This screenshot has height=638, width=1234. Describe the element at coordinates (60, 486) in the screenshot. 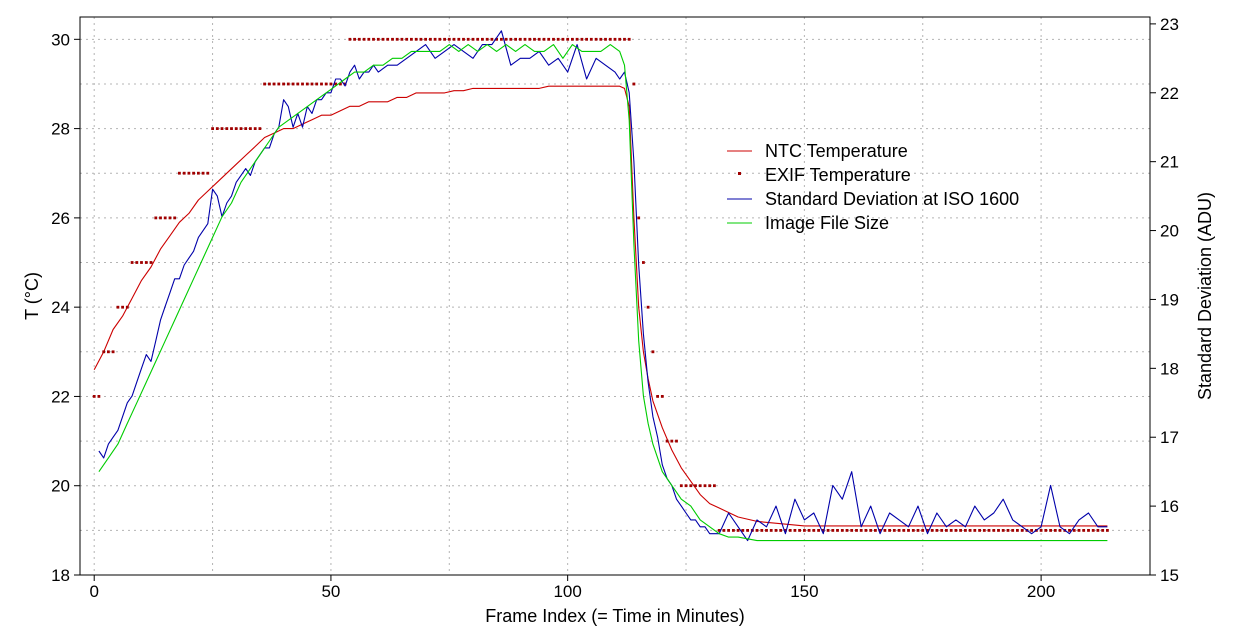

I see `y-left-tick-label: 20` at that location.